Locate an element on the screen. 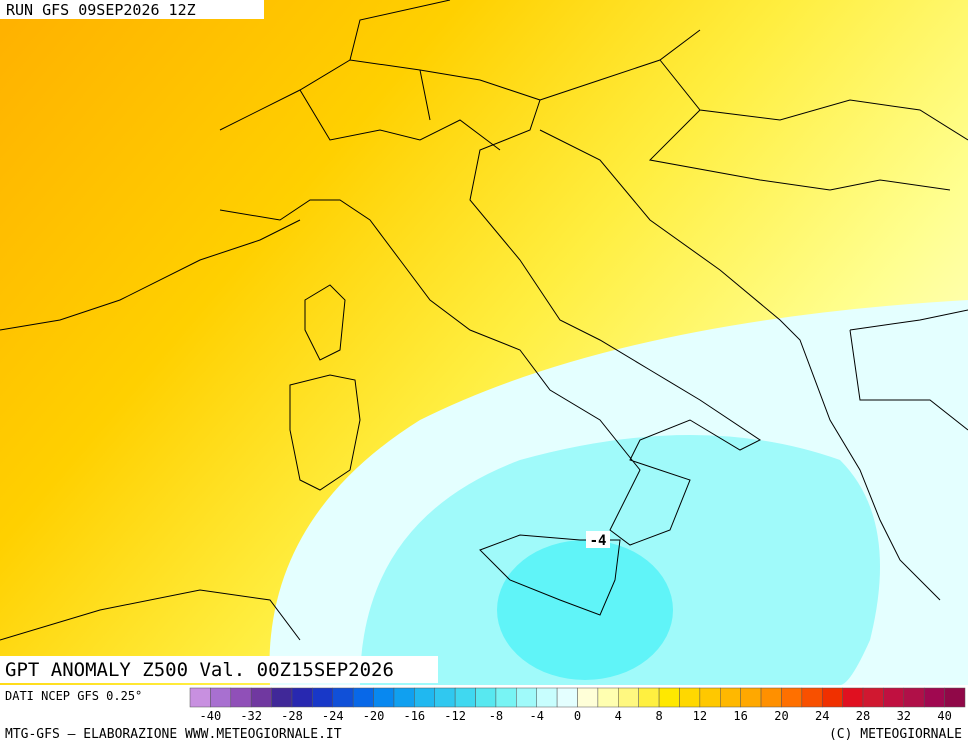 Image resolution: width=968 pixels, height=749 pixels. title-box is located at coordinates (219, 669).